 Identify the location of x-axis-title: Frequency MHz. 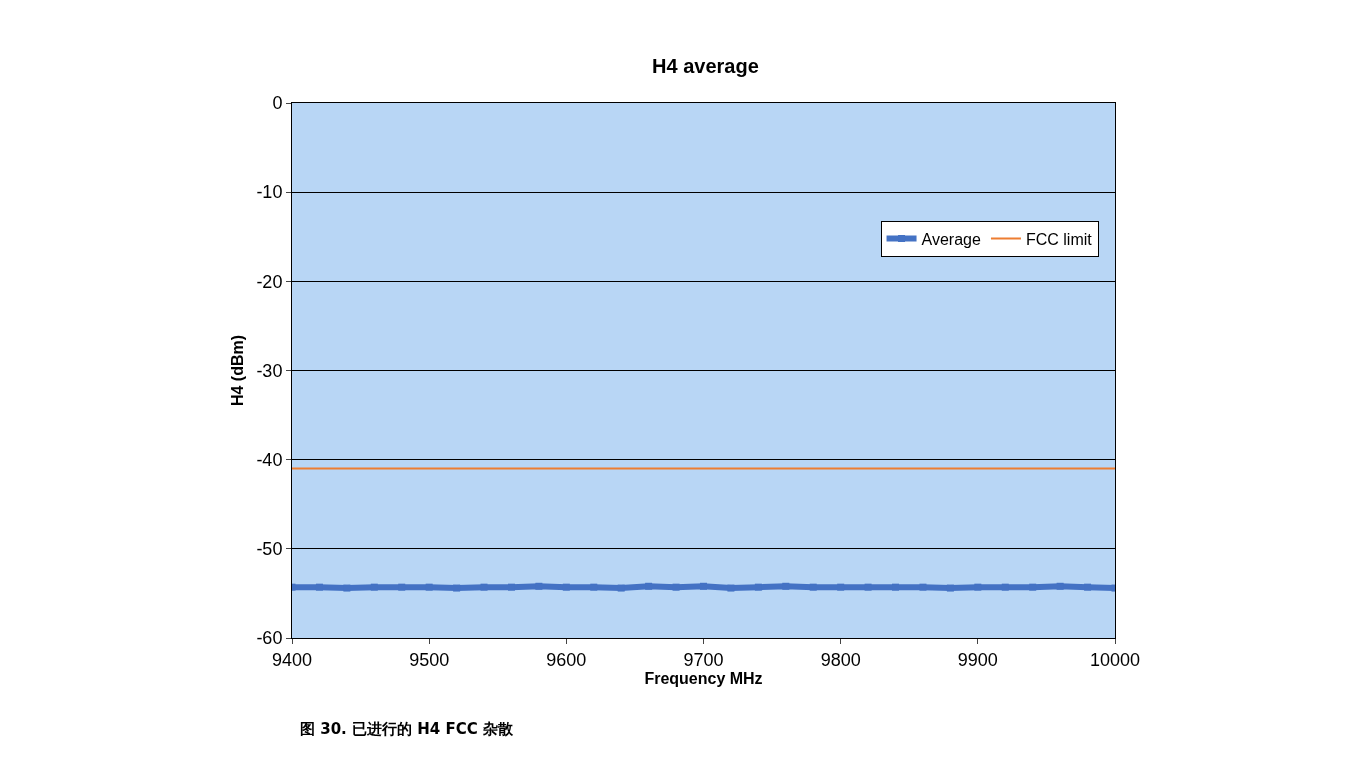
(703, 679).